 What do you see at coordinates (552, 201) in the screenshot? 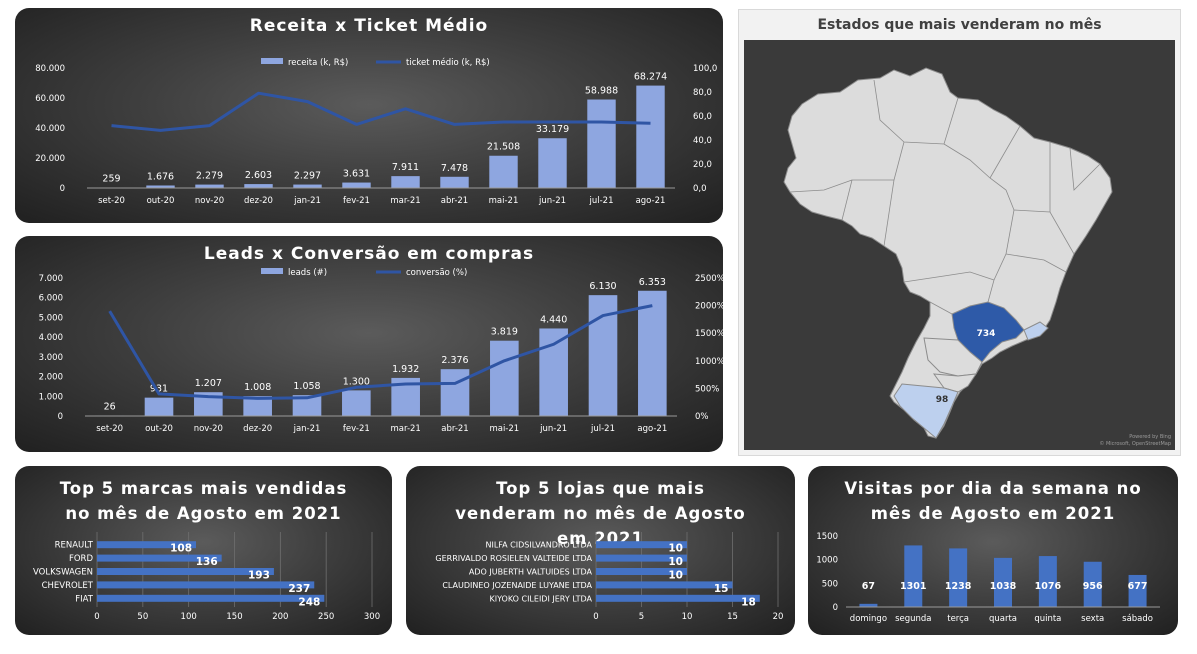
I see `x-tick-label: jun-21` at bounding box center [552, 201].